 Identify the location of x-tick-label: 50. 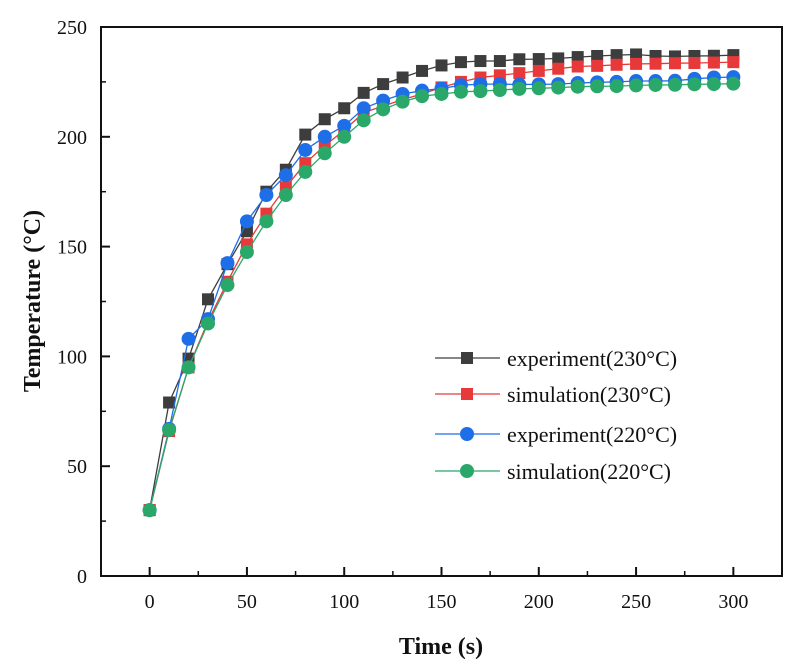
(247, 602).